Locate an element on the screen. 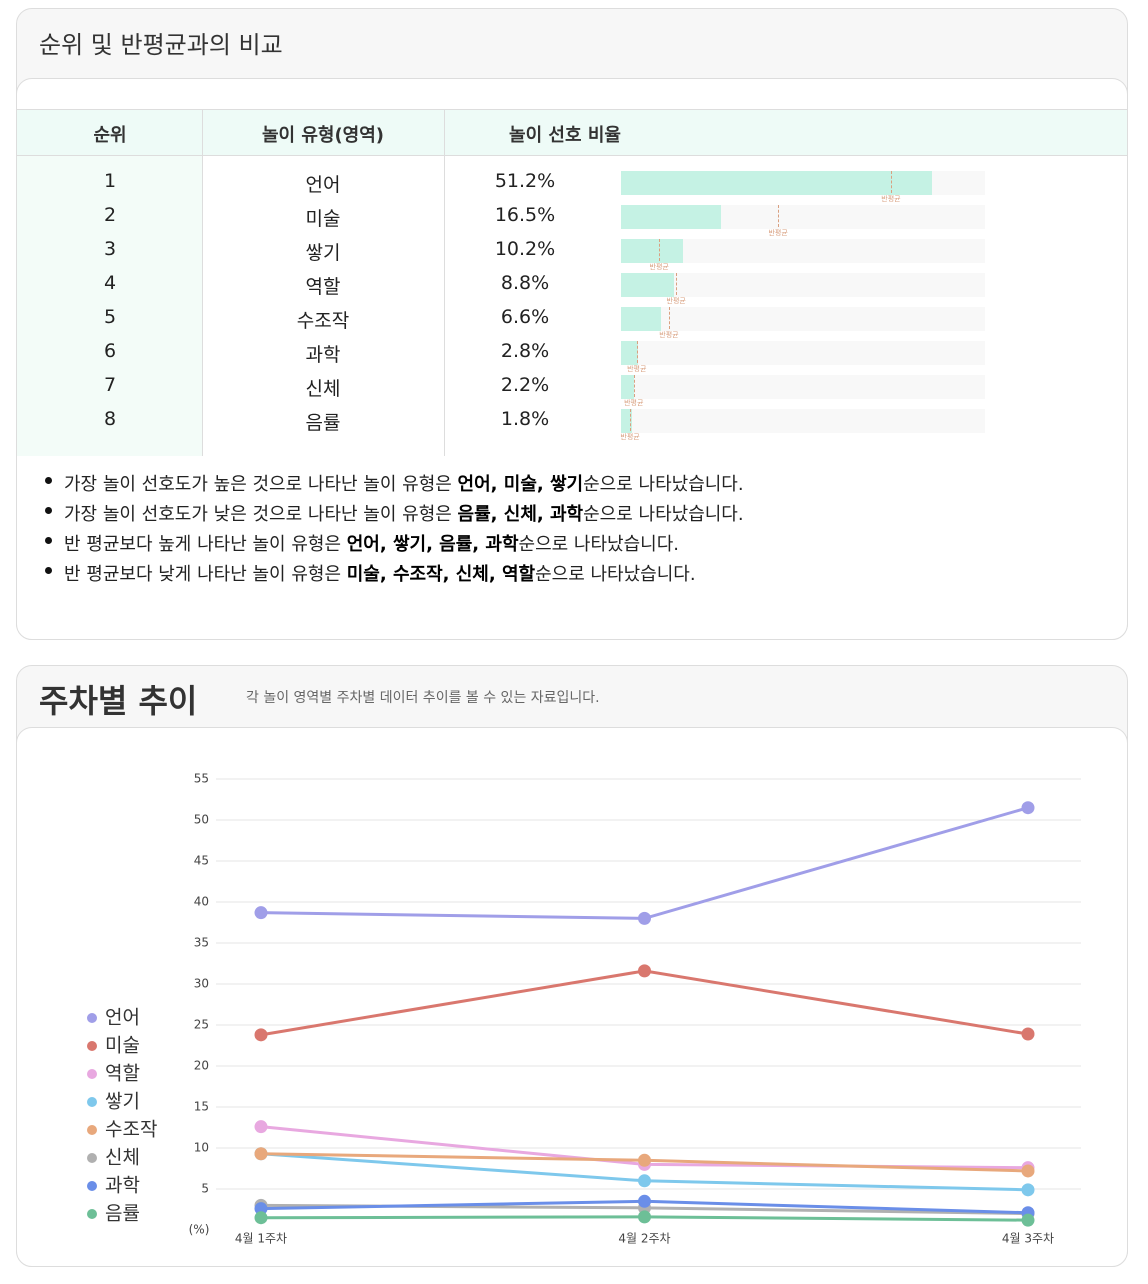 This screenshot has height=1284, width=1148. play-type: 미술 is located at coordinates (323, 219).